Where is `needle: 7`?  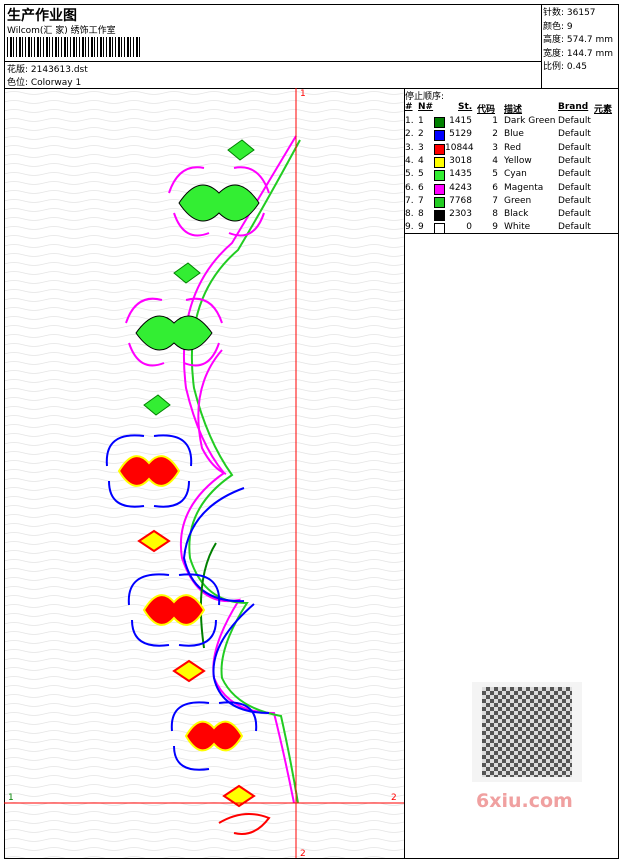
needle: 7 is located at coordinates (421, 200).